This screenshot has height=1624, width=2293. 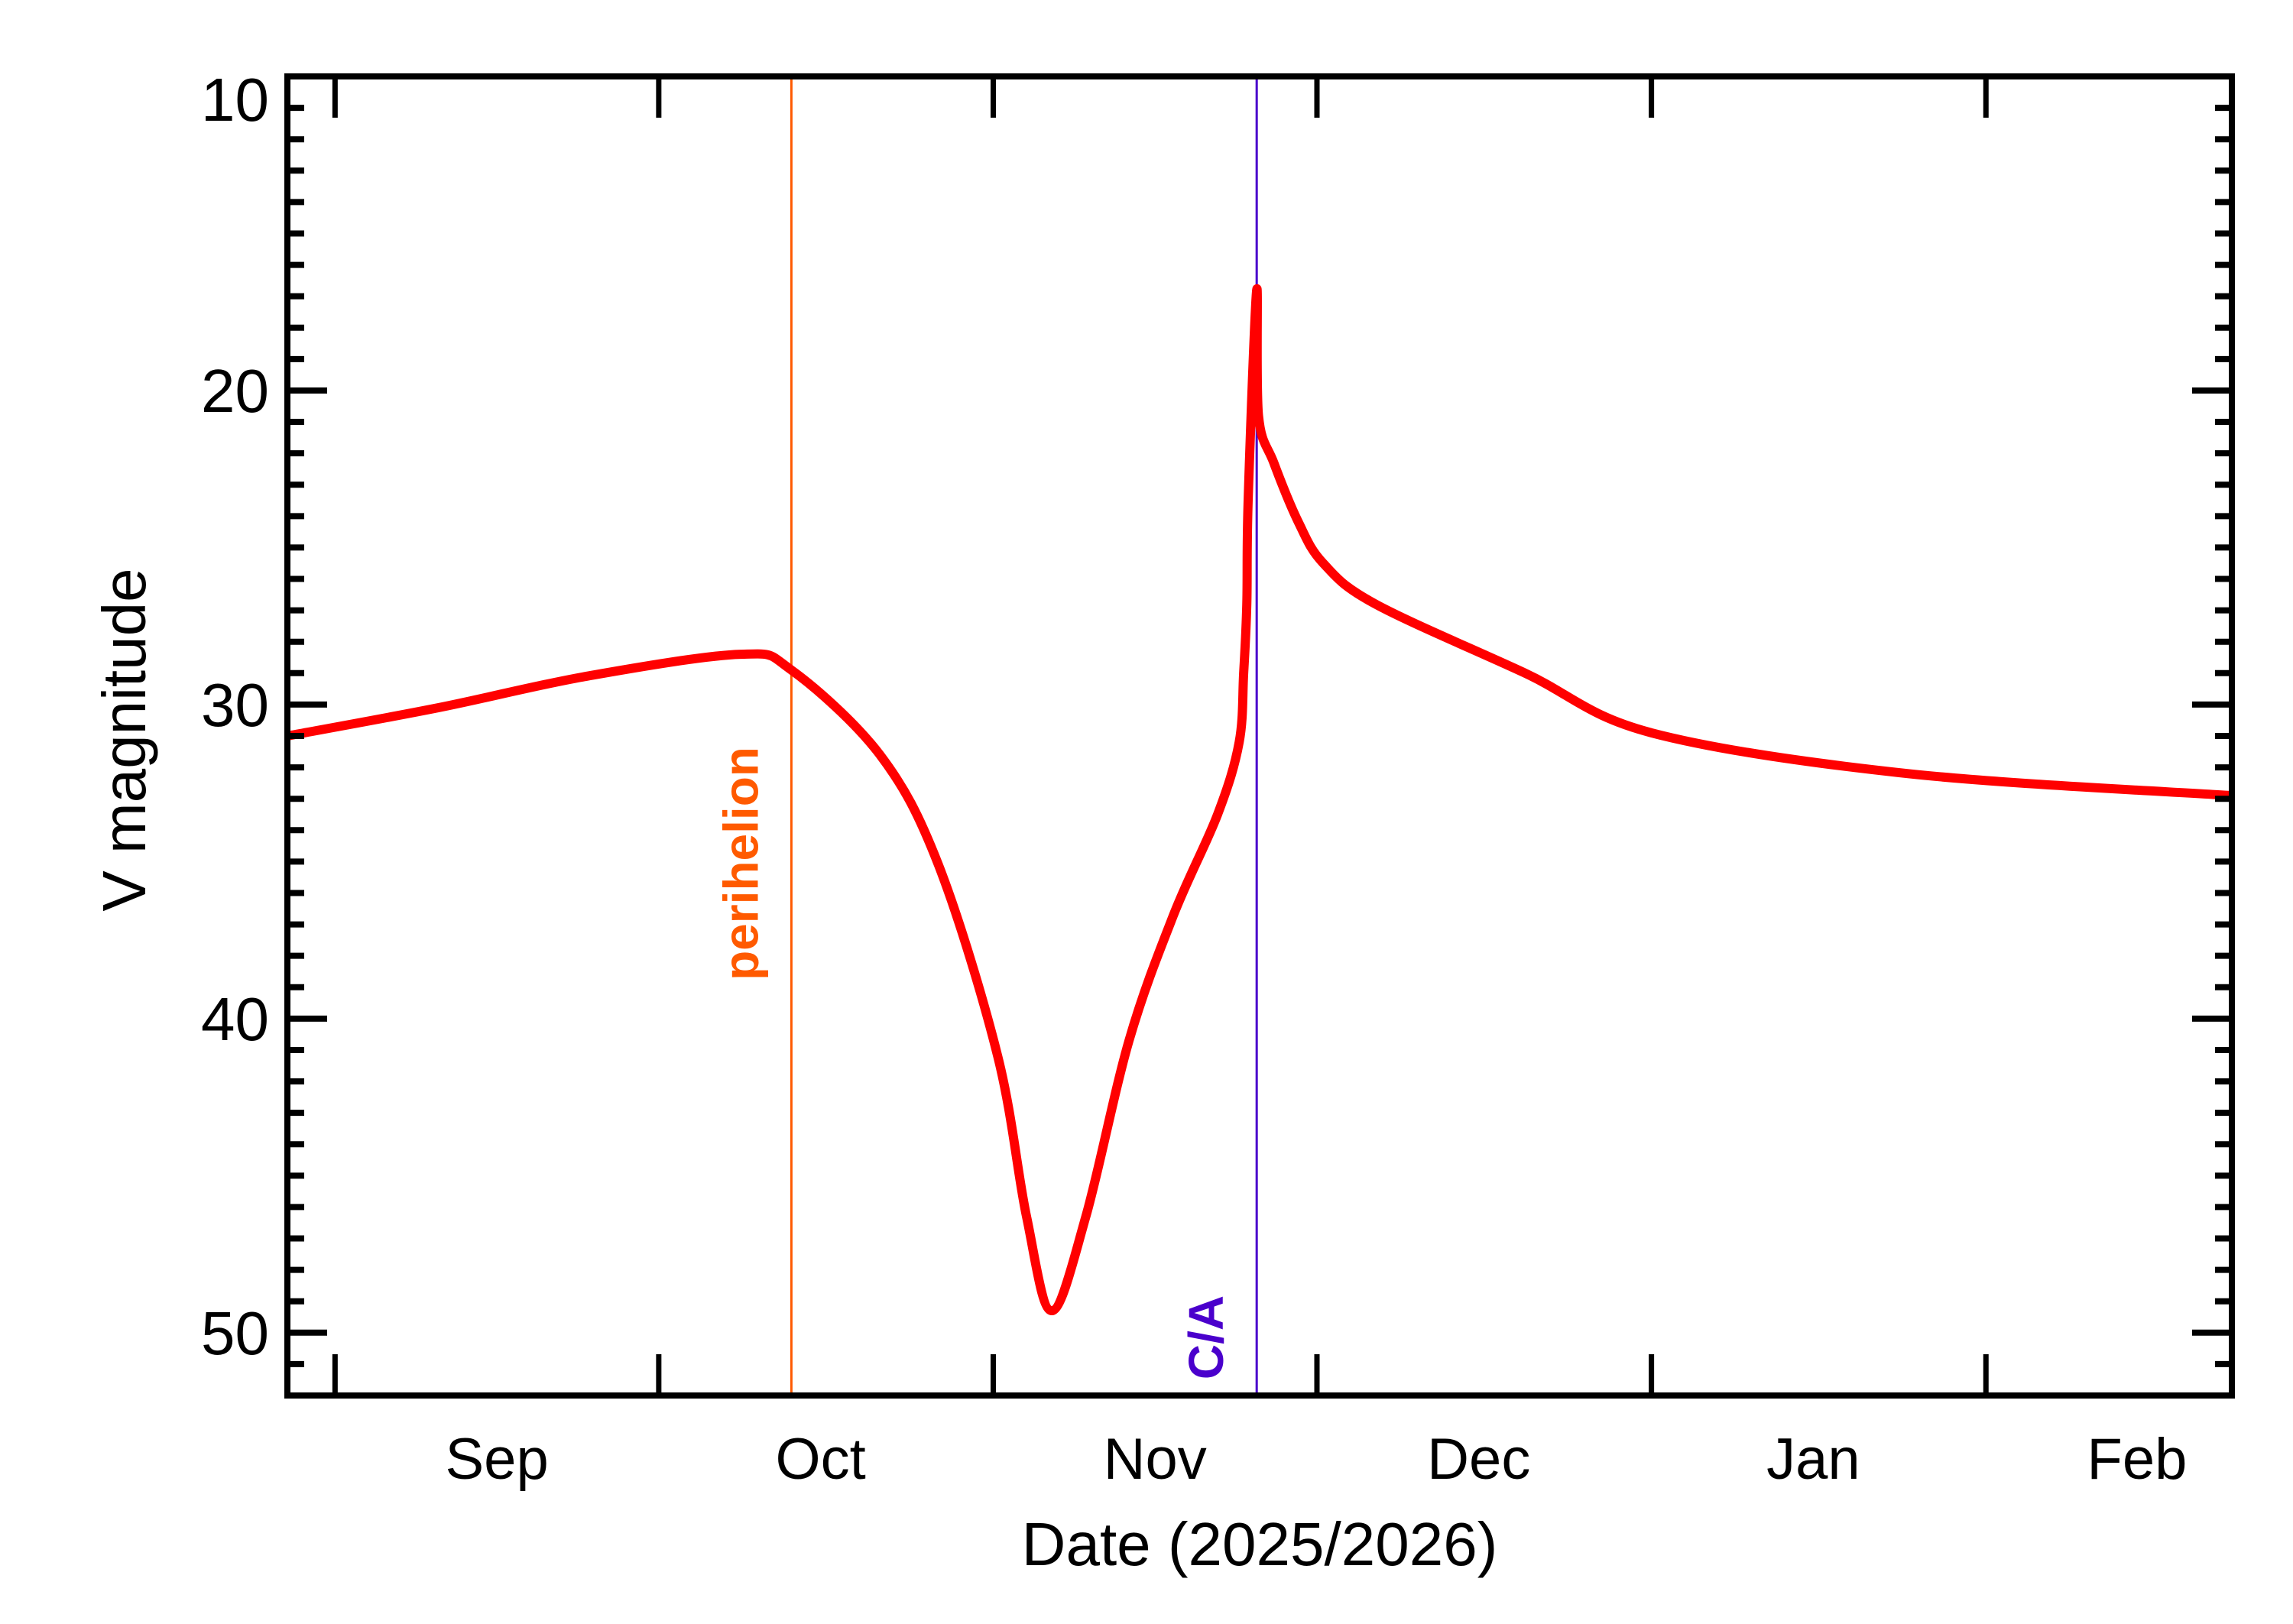 What do you see at coordinates (235, 1019) in the screenshot?
I see `y-tick-label: 40` at bounding box center [235, 1019].